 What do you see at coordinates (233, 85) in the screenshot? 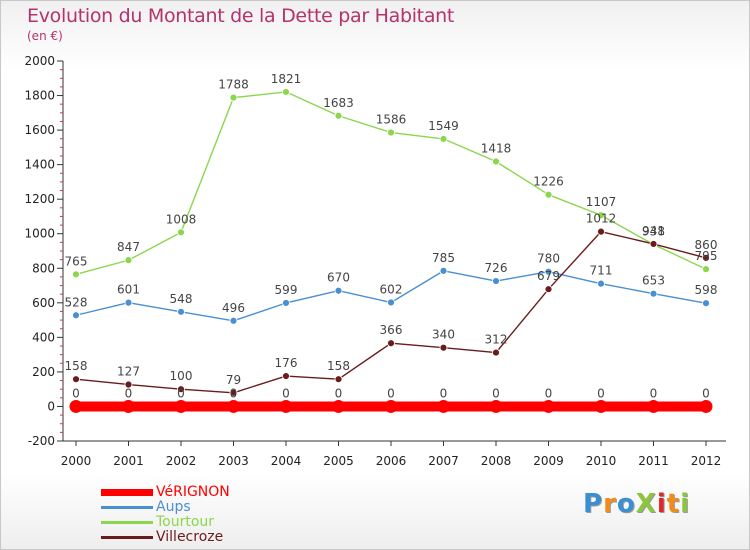
I see `data-label: 1788` at bounding box center [233, 85].